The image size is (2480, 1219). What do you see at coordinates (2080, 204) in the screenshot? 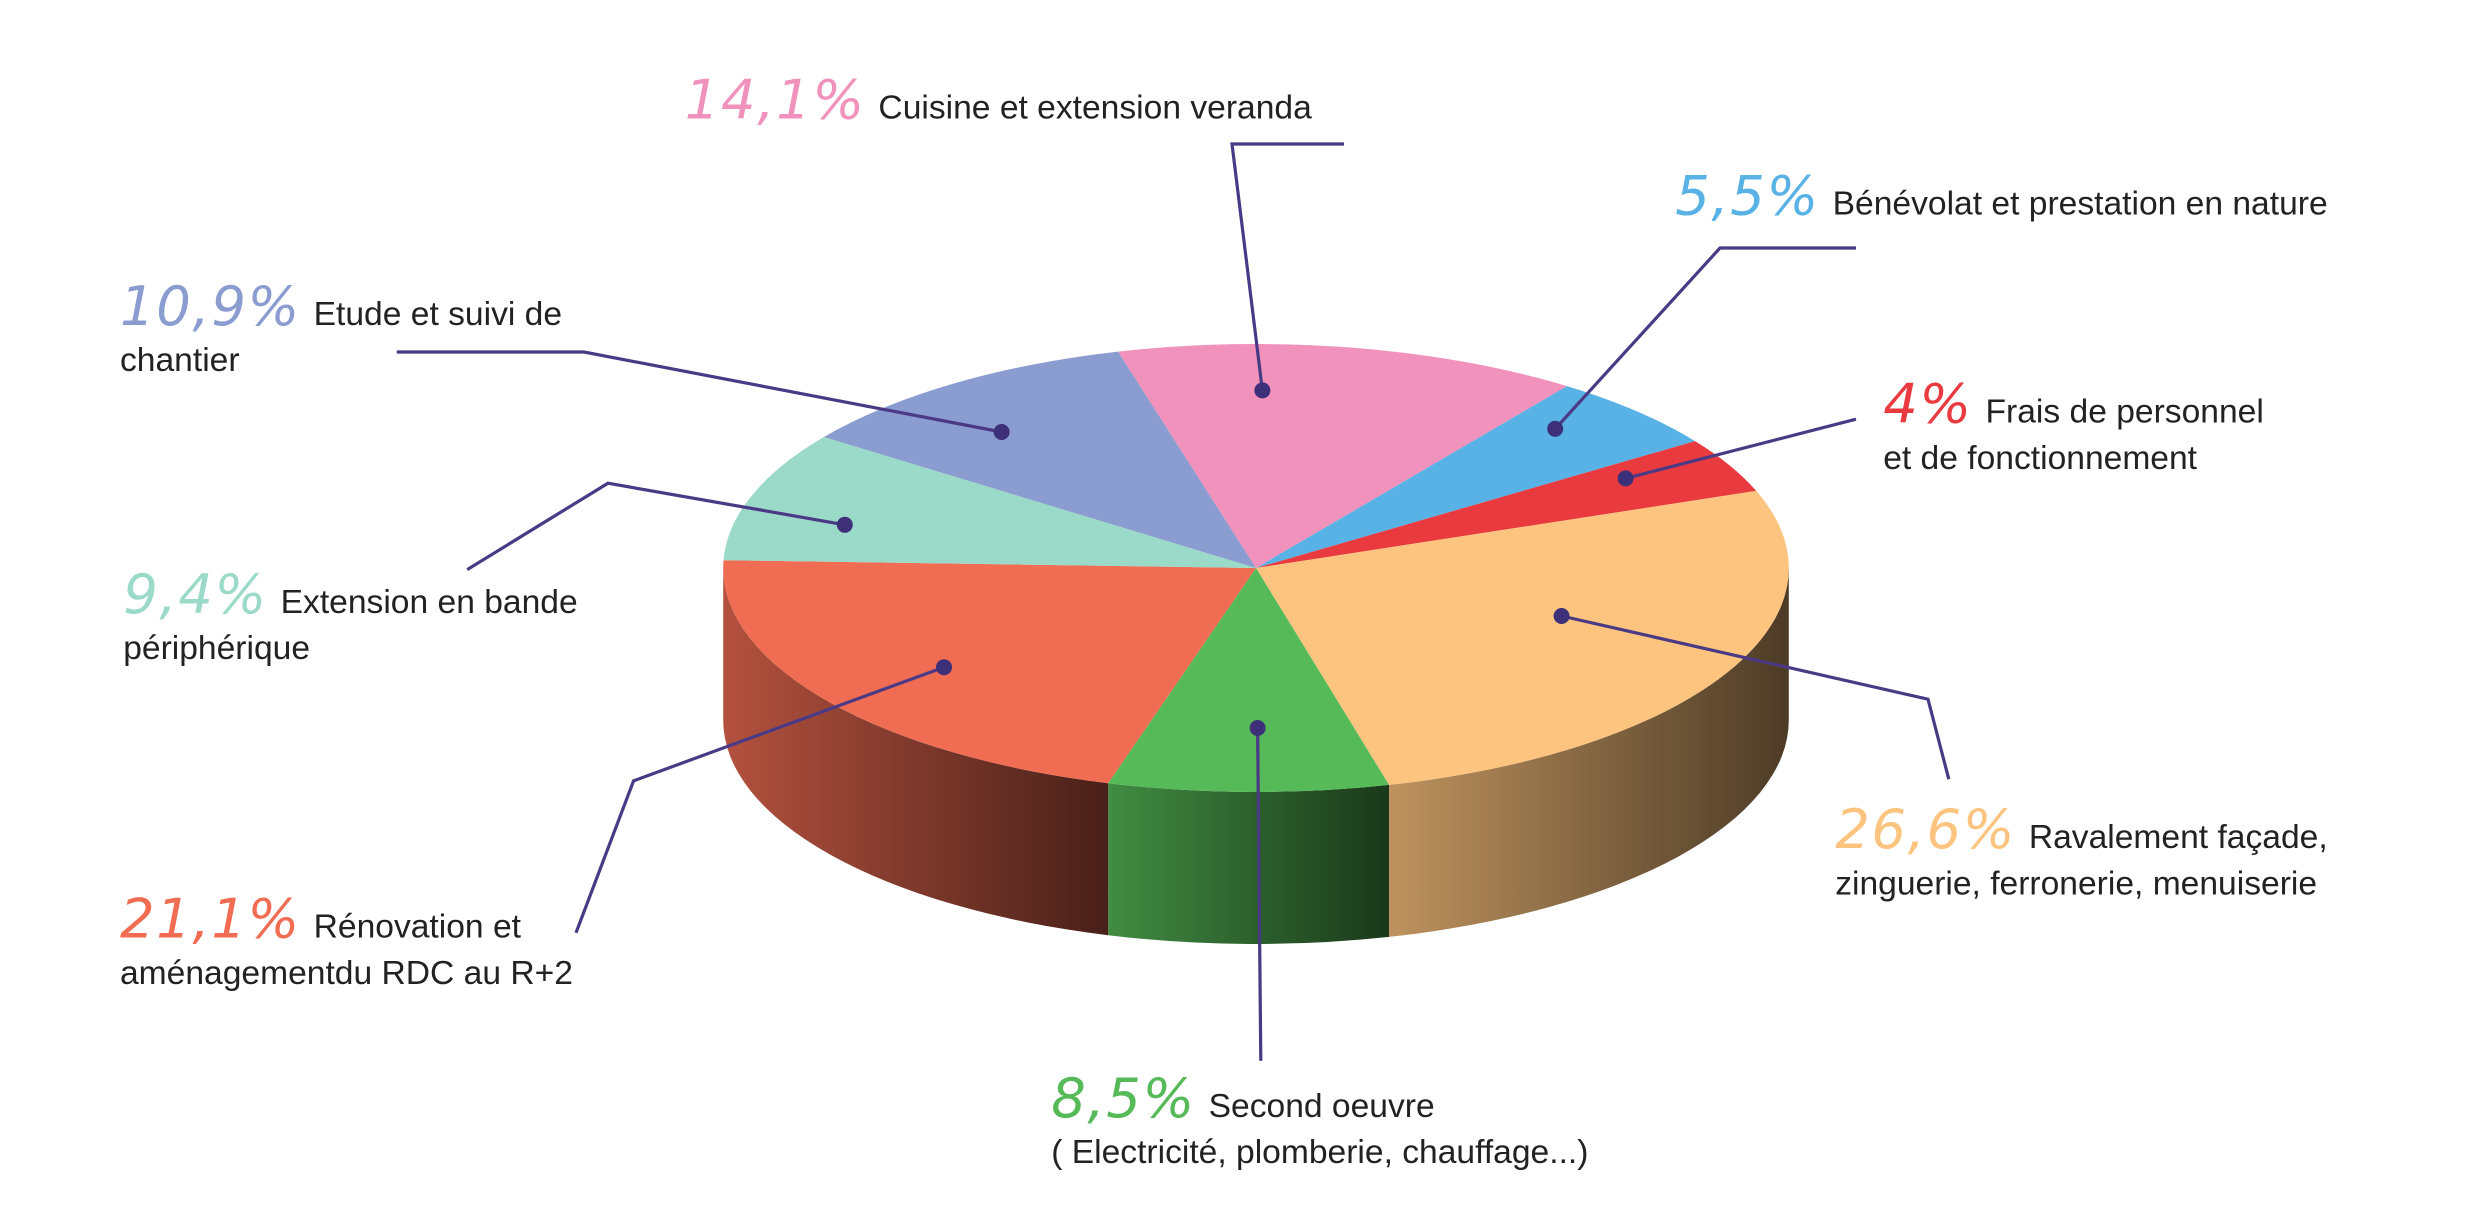
I see `category-label: Bénévolat et prestation en nature` at bounding box center [2080, 204].